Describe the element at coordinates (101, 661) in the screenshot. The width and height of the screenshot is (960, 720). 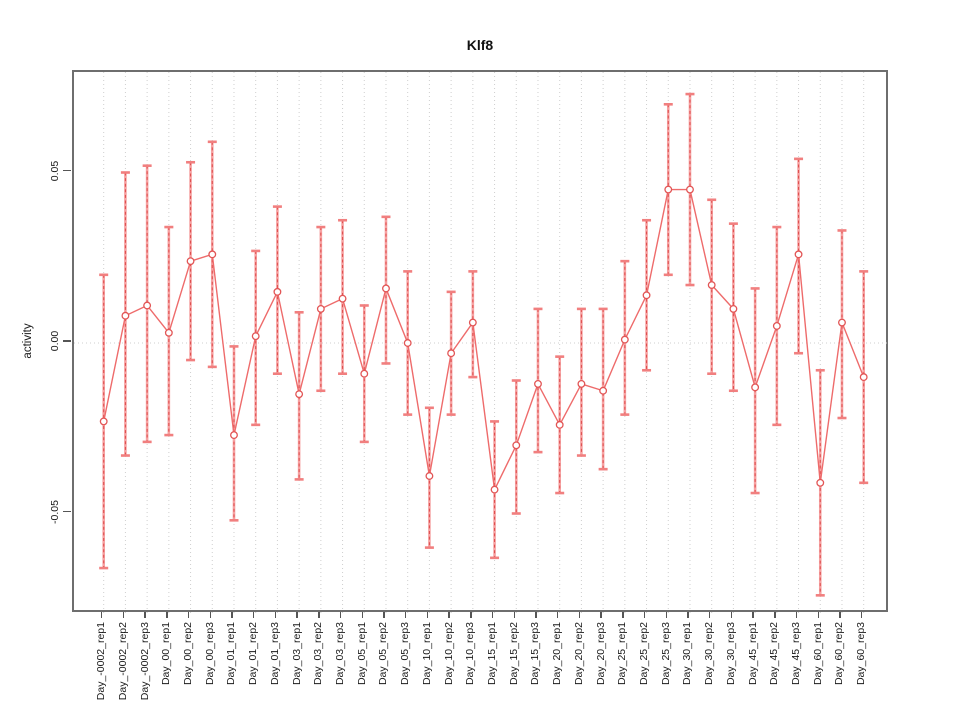
I see `x-tick-label: Day_-0002_rep1` at that location.